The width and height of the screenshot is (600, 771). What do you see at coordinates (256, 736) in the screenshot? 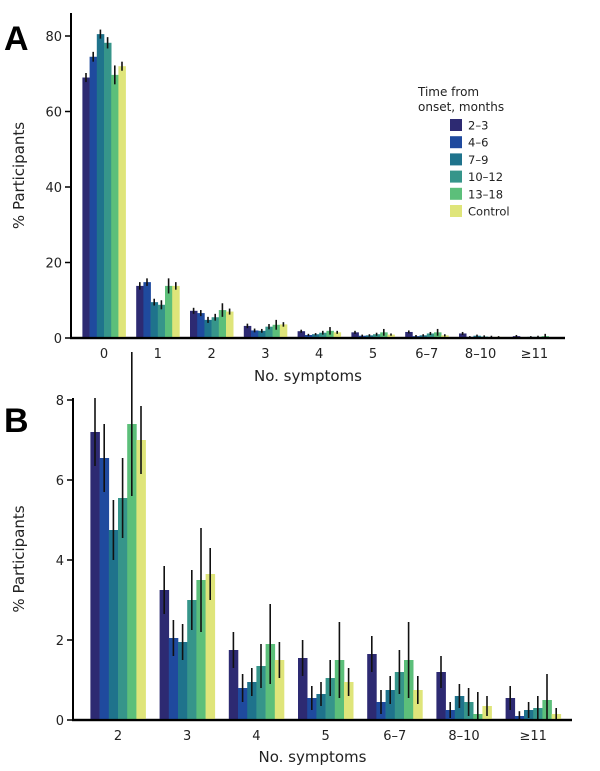
I see `x-tick-label: 4` at bounding box center [256, 736].